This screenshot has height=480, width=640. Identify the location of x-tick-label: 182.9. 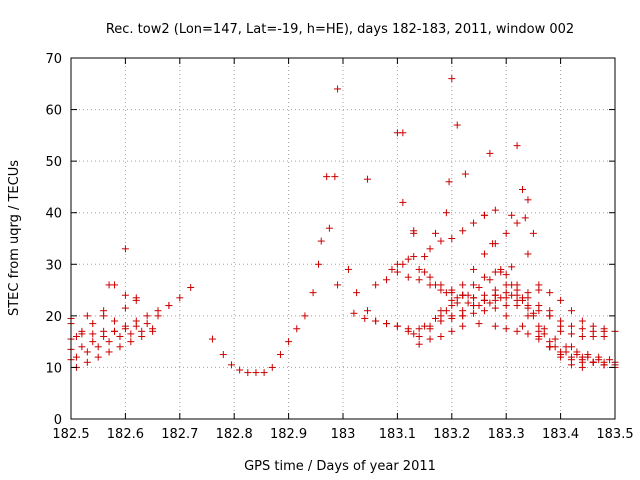
(288, 434).